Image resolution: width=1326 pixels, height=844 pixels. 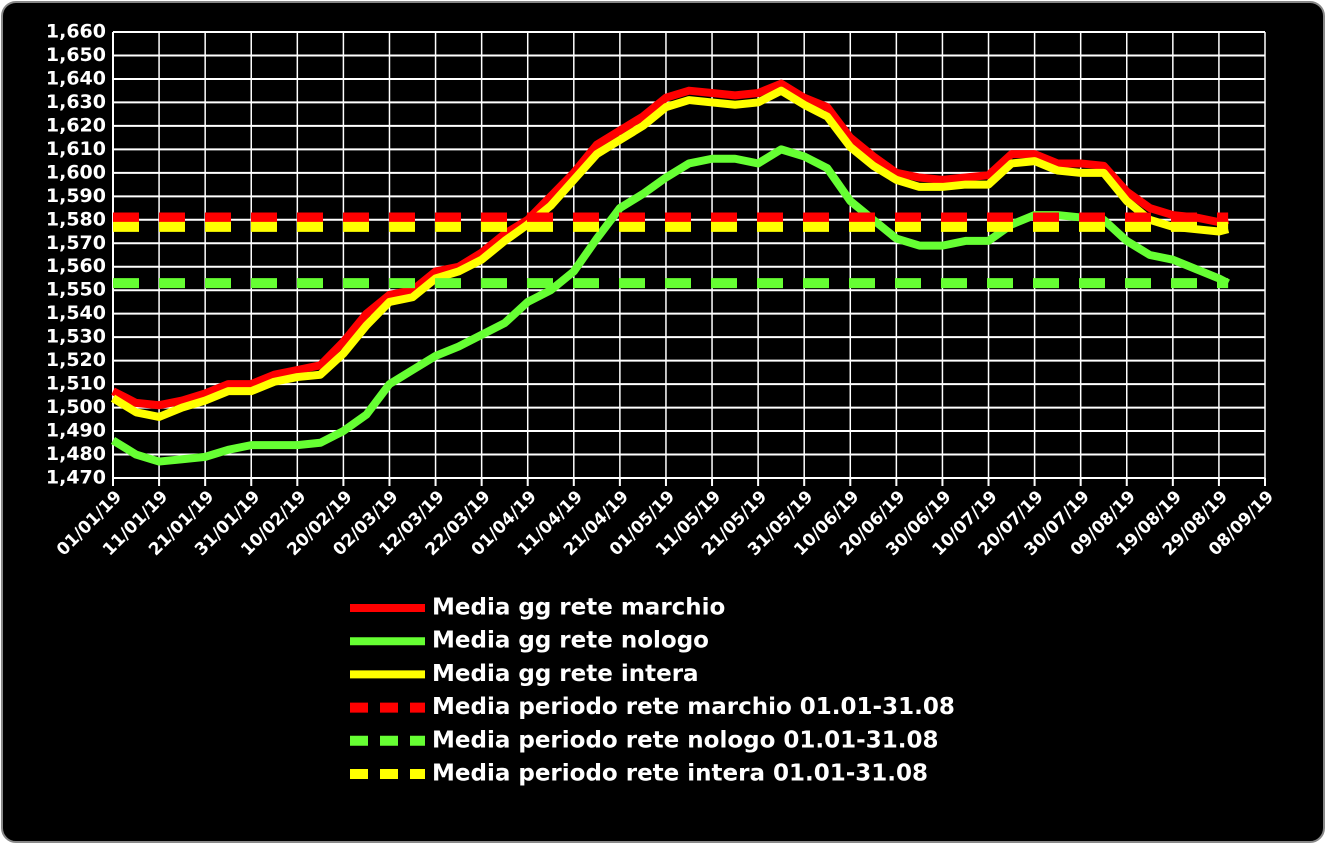 I want to click on y-tick-label: 1,530, so click(x=76, y=337).